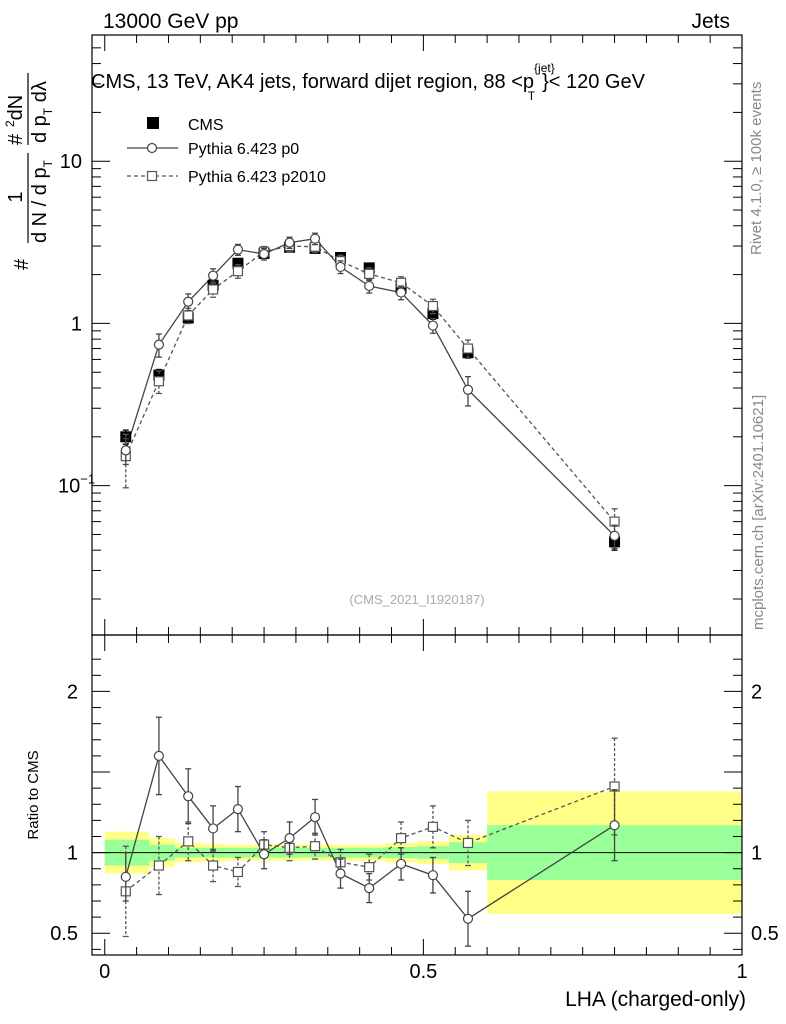 The width and height of the screenshot is (786, 1024). I want to click on analysis-watermark: (CMS_2021_I1920187), so click(416, 599).